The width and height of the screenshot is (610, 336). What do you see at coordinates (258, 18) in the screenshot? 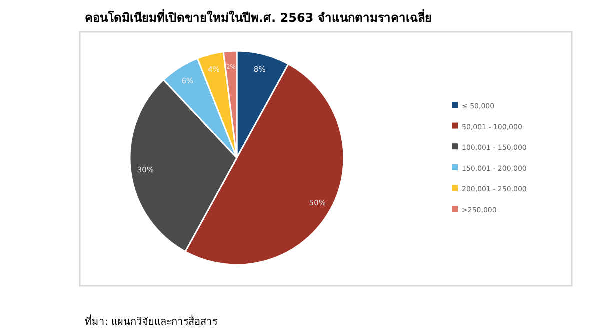
I see `title: คอนโดมิเนียมที่เปิดขายใหม่ในปีพ.ศ. 2563 จำแนกตามราคาเฉลี่ย` at bounding box center [258, 18].